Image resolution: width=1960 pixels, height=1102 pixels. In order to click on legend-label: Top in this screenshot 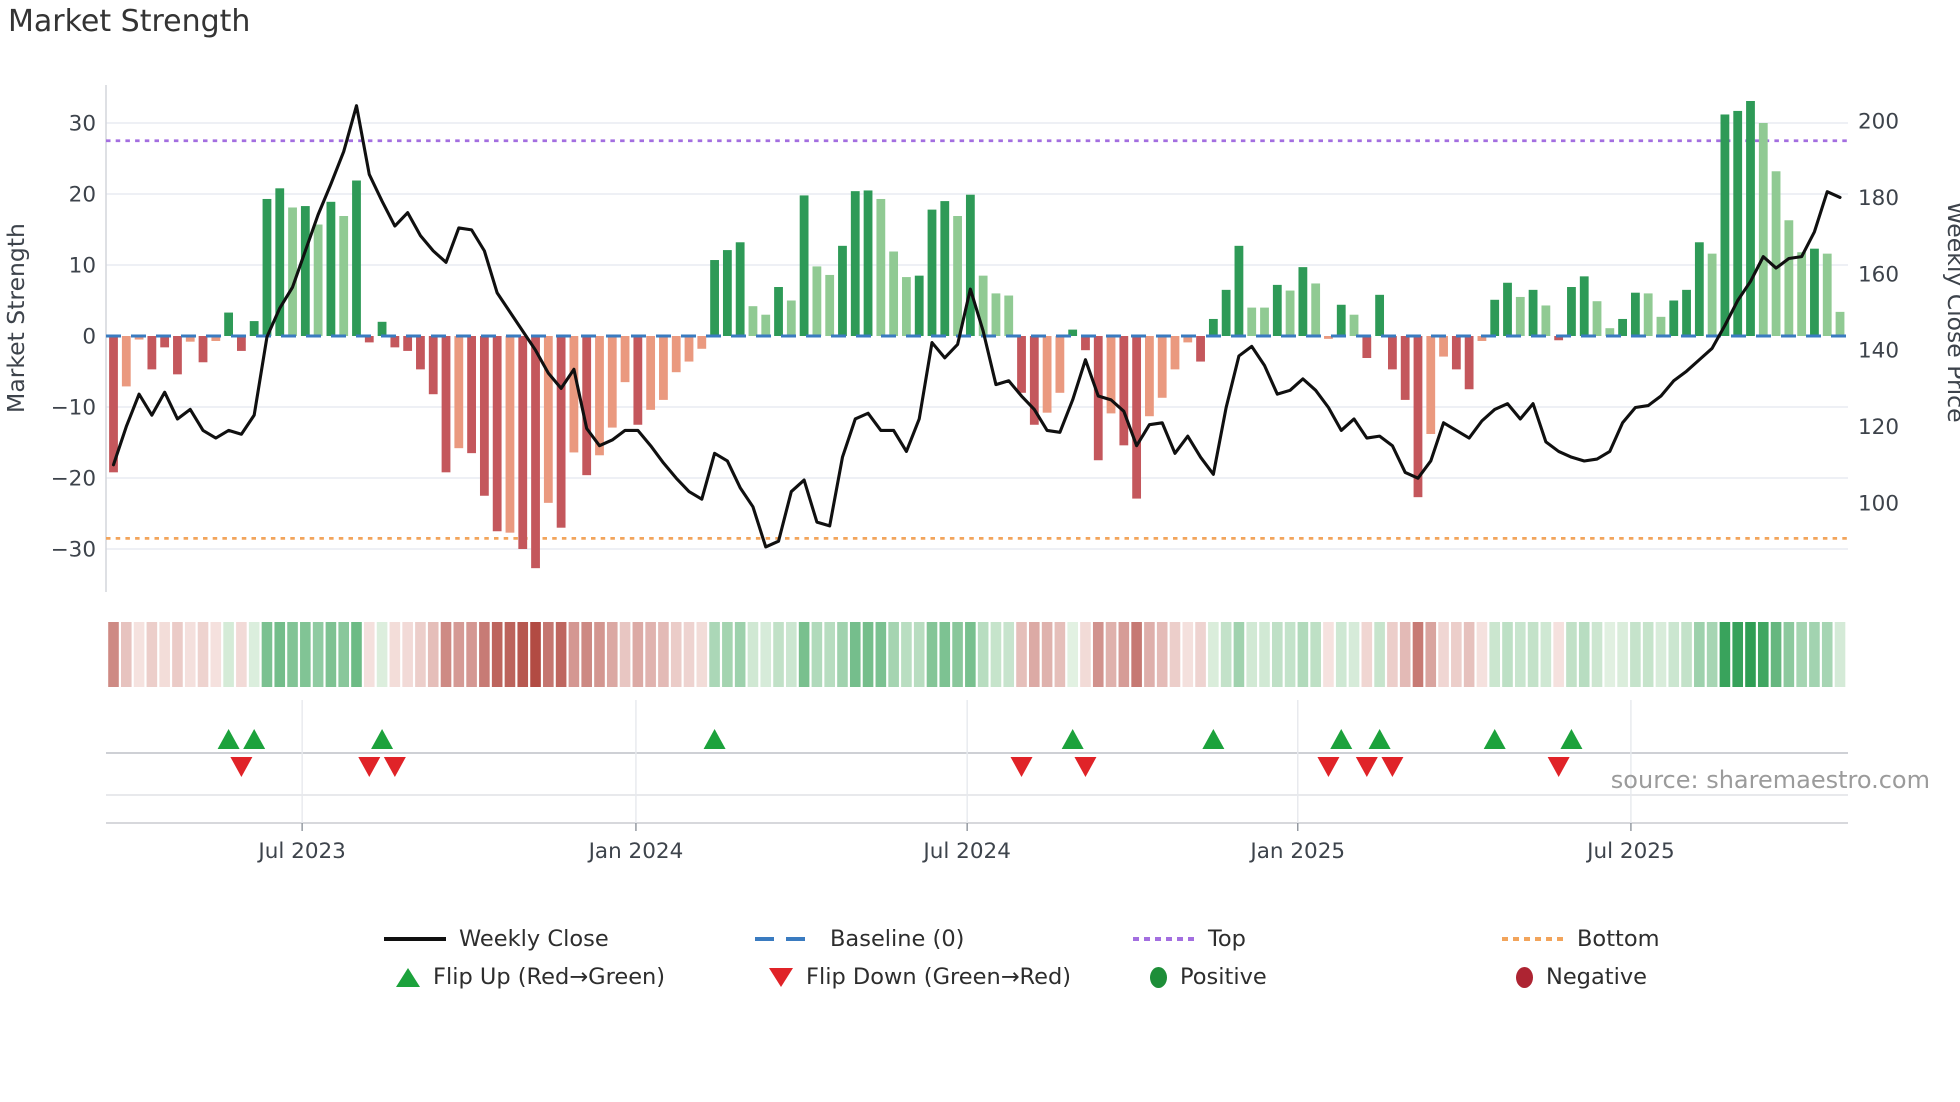, I will do `click(1227, 939)`.